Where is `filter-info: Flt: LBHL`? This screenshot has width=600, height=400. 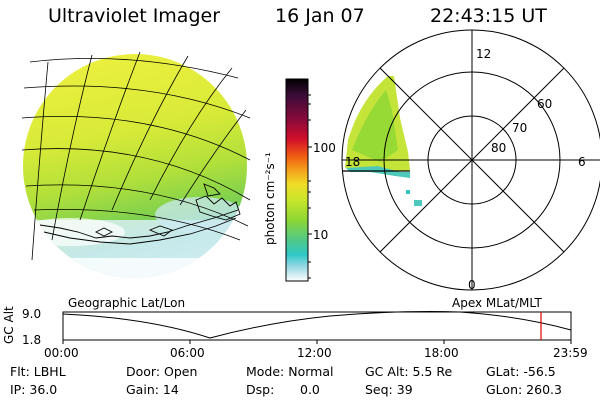 filter-info: Flt: LBHL is located at coordinates (38, 371).